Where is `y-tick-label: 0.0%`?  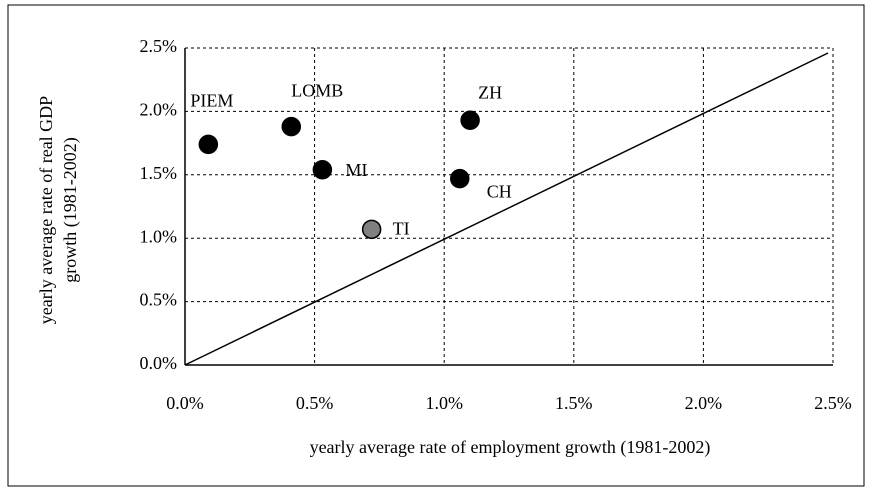 y-tick-label: 0.0% is located at coordinates (159, 363).